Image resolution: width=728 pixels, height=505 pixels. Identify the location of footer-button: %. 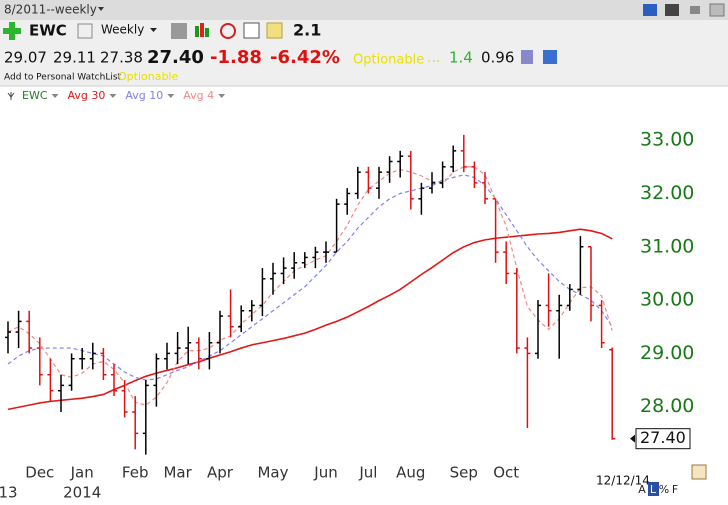
(664, 489).